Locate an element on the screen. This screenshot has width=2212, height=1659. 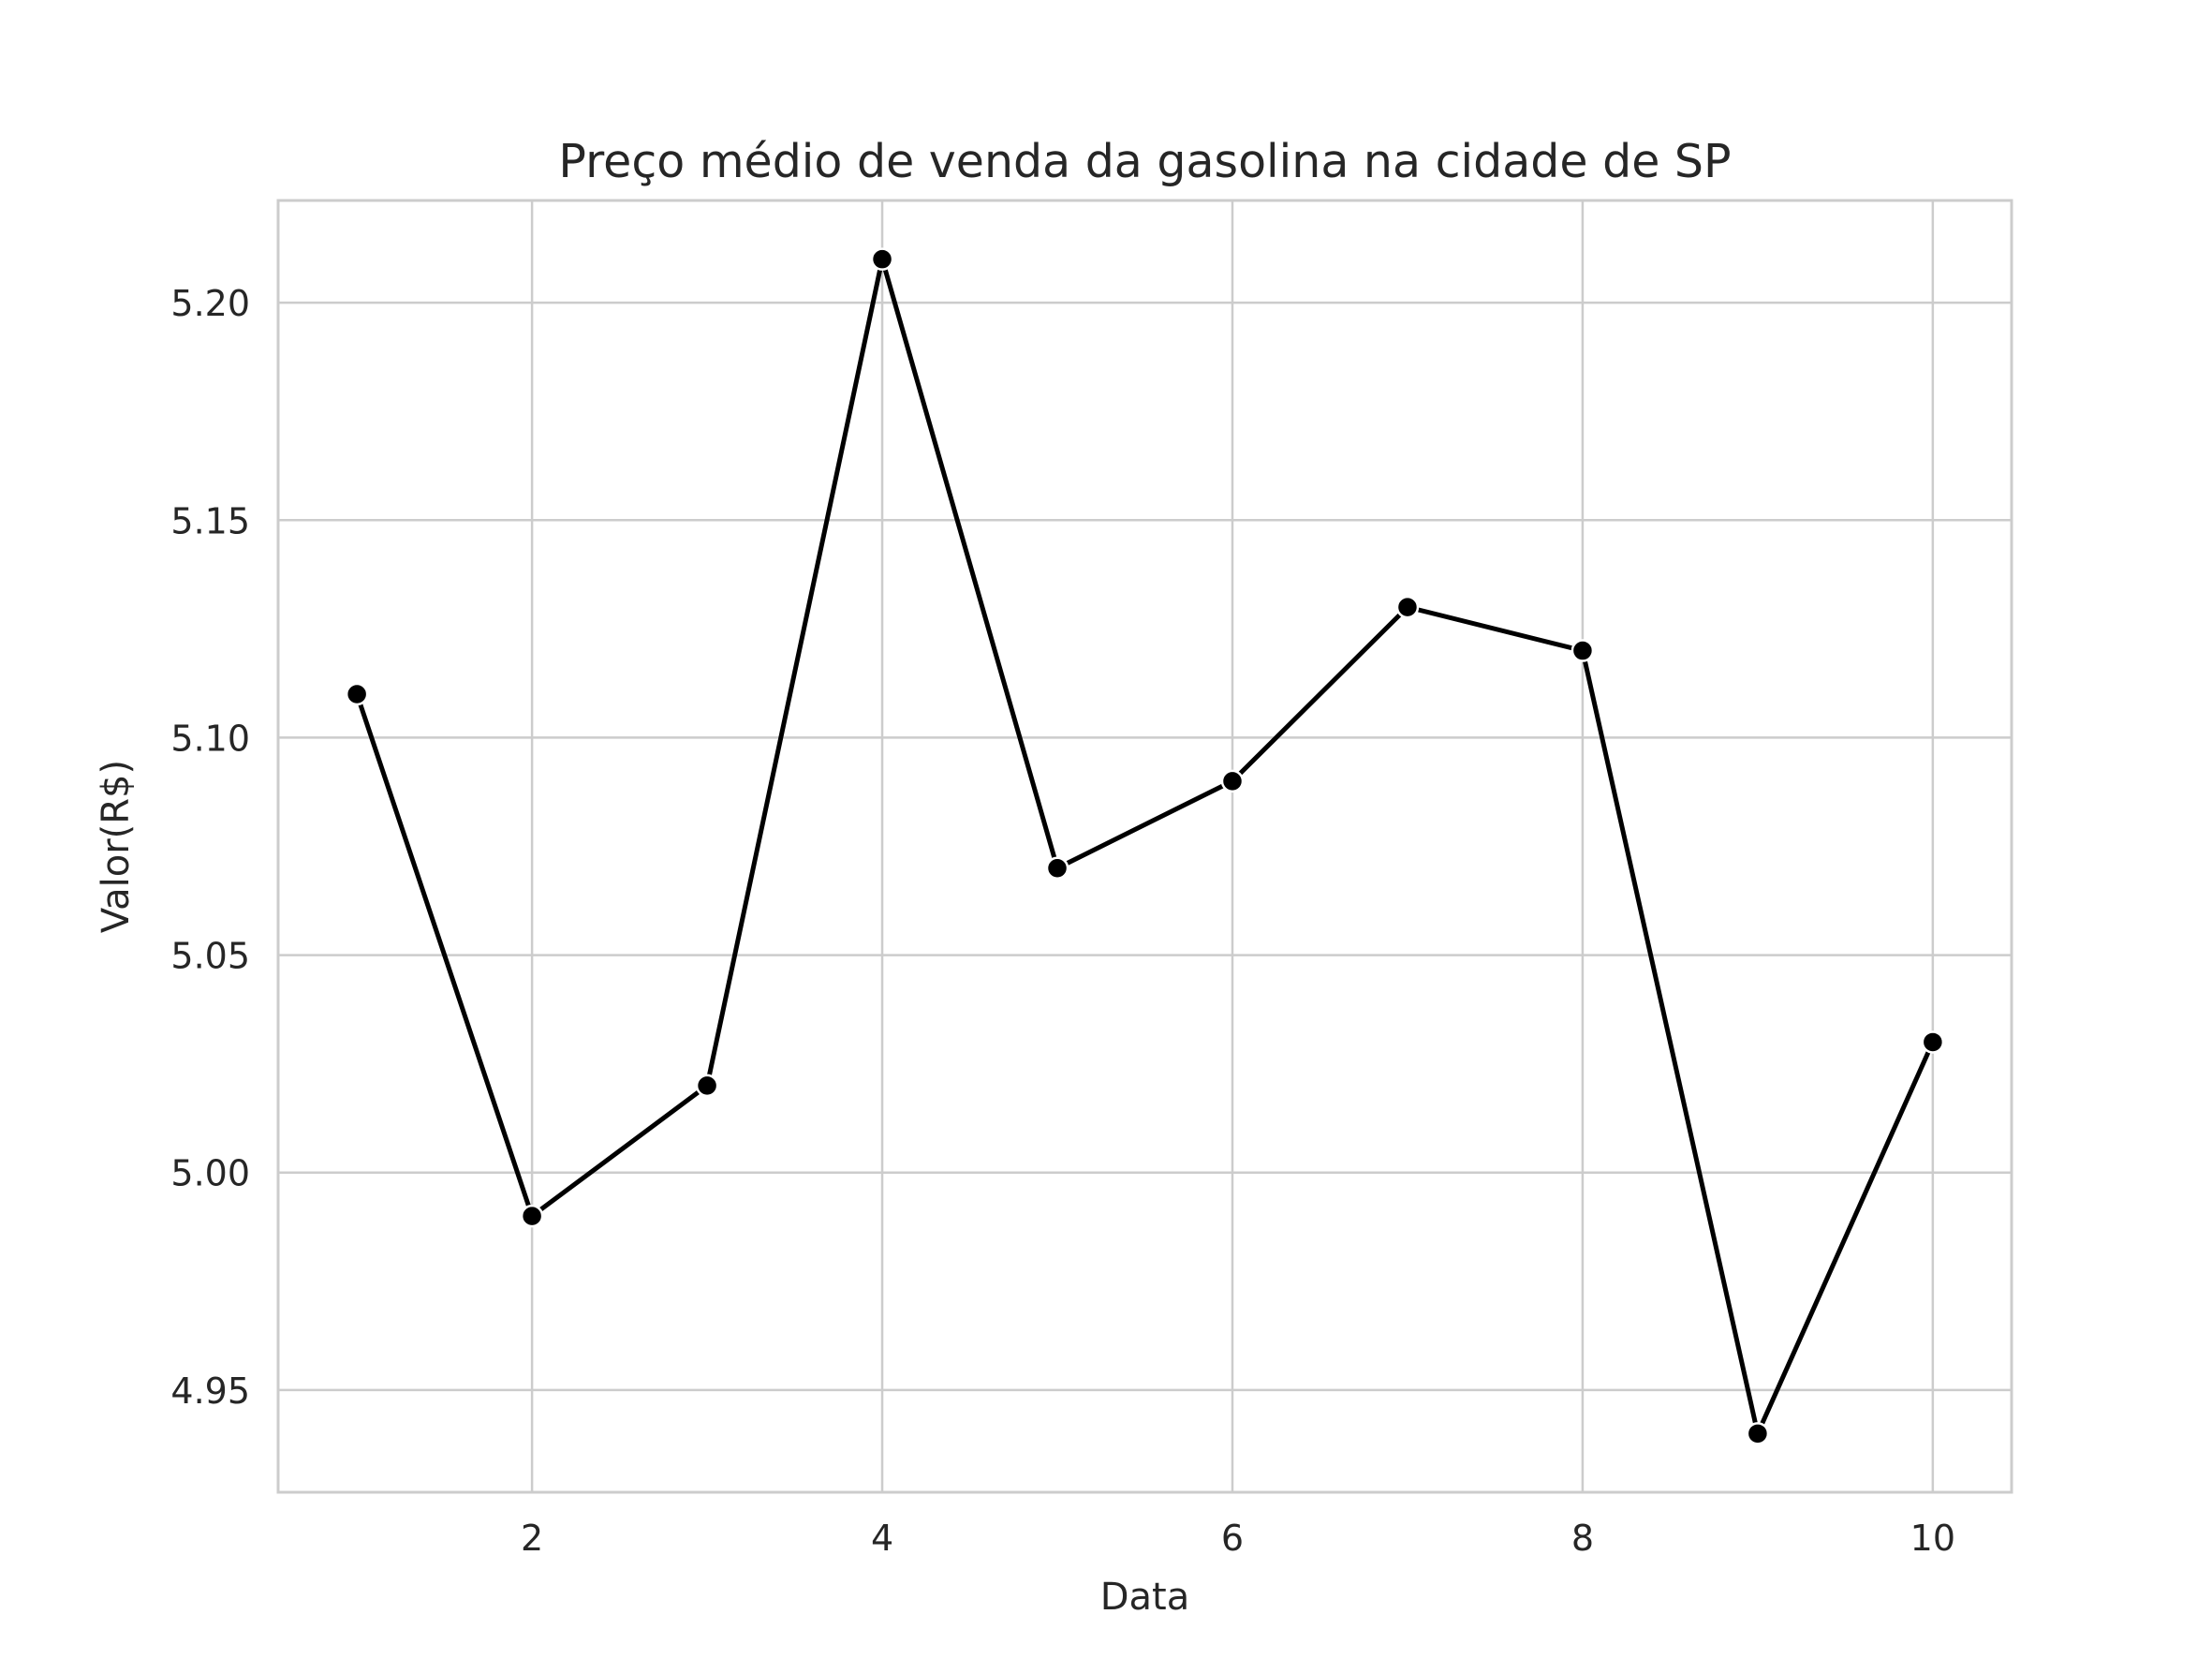
y-tick-label: 5.00 is located at coordinates (210, 1173).